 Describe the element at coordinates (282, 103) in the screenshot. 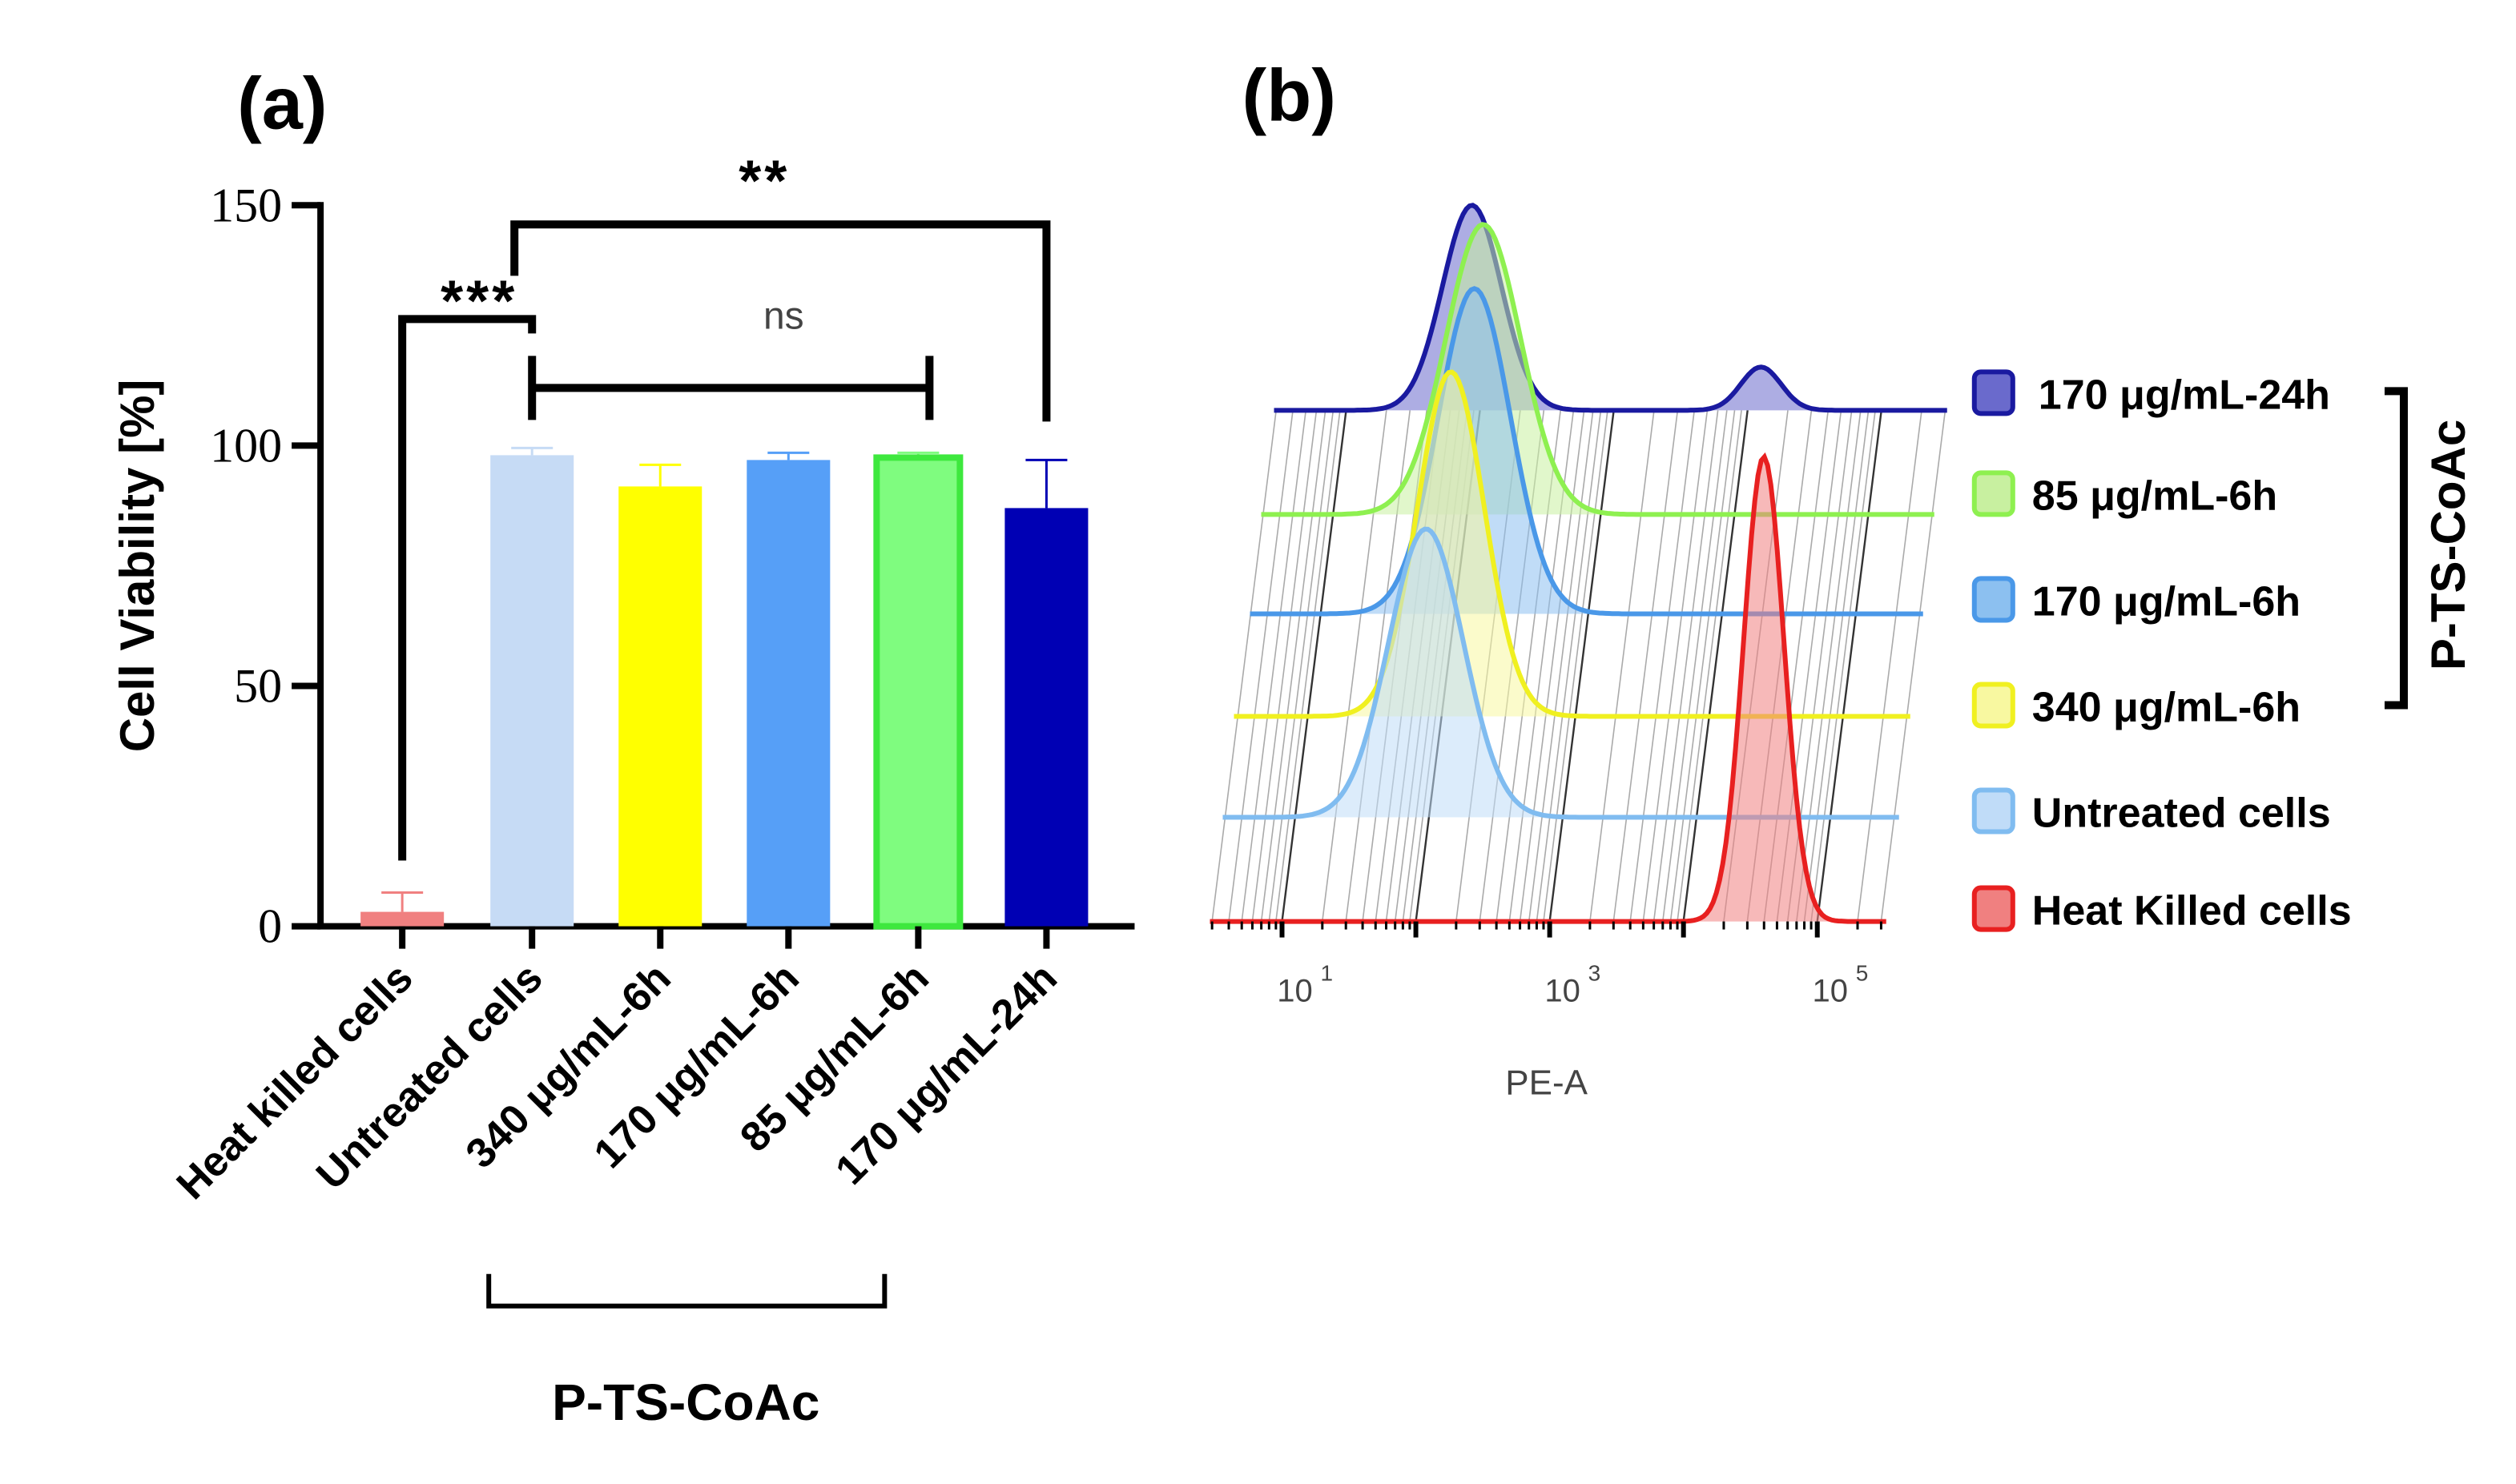

I see `panel-a-label: (a)` at that location.